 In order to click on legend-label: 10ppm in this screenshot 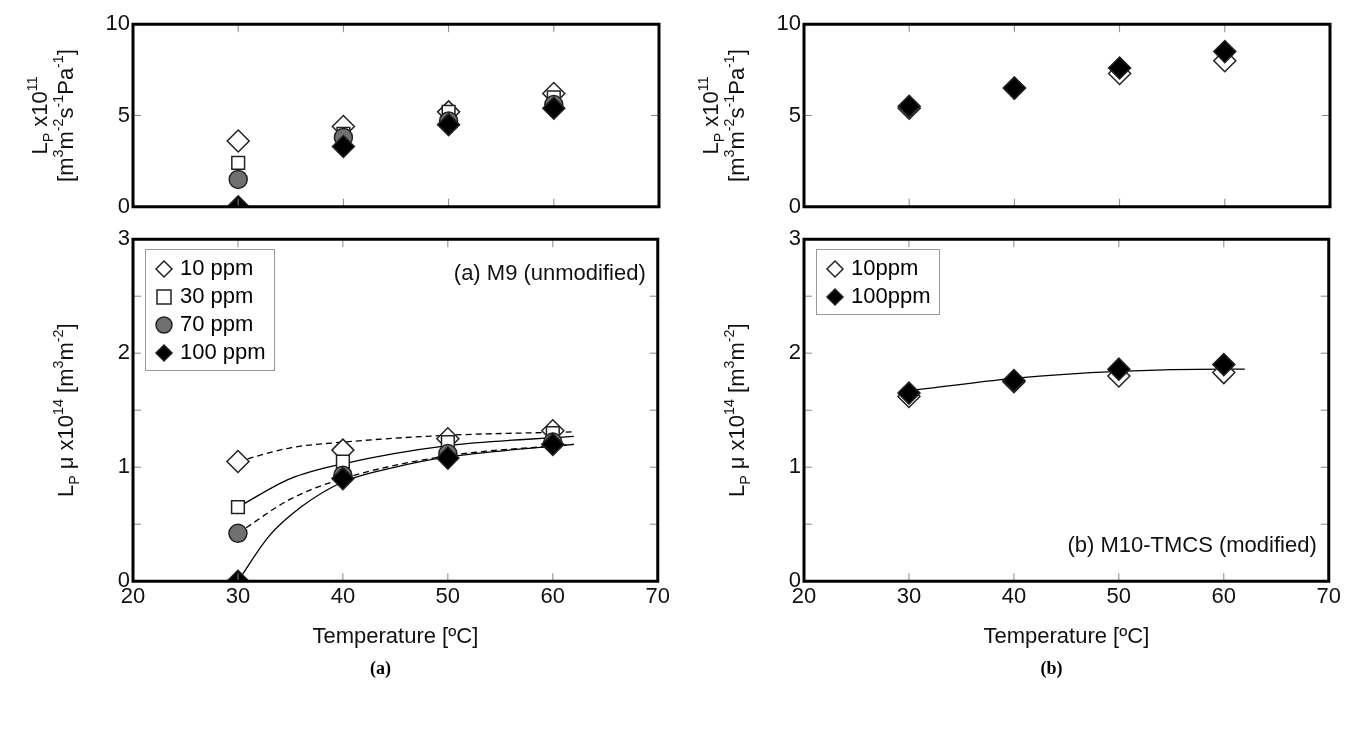, I will do `click(885, 268)`.